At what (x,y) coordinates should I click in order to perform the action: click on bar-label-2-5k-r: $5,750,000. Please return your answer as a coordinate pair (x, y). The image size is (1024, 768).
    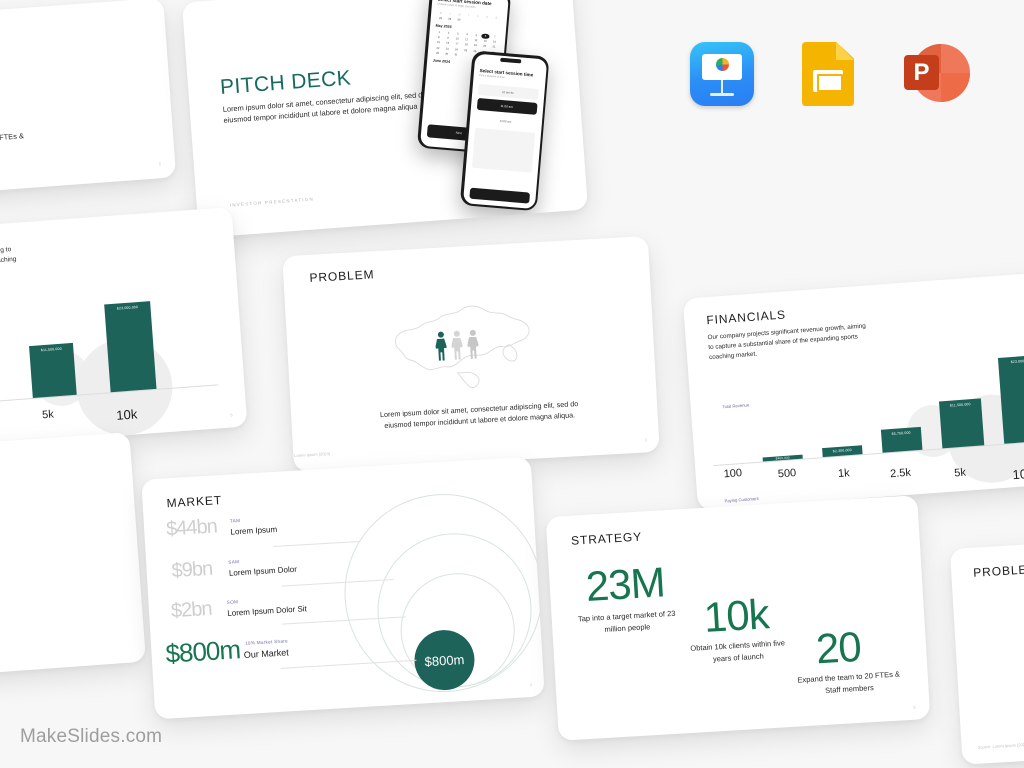
    Looking at the image, I should click on (901, 433).